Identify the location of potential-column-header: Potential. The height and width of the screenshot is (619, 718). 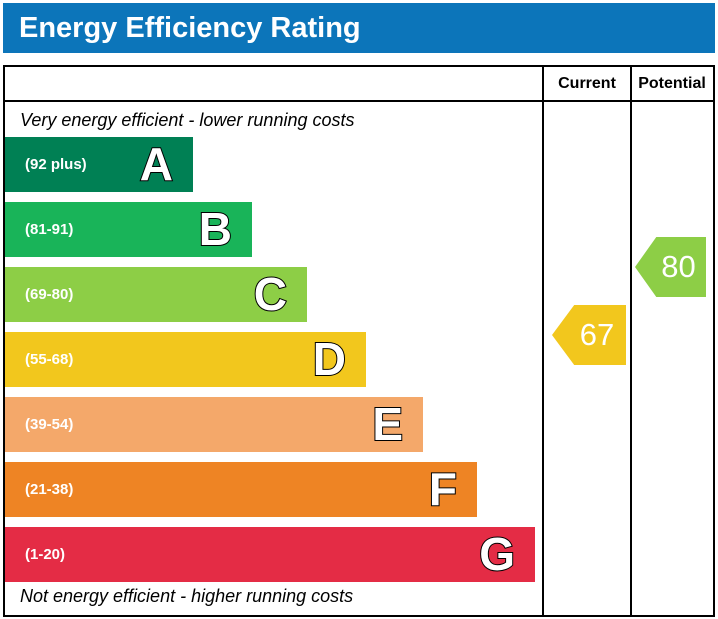
(672, 83).